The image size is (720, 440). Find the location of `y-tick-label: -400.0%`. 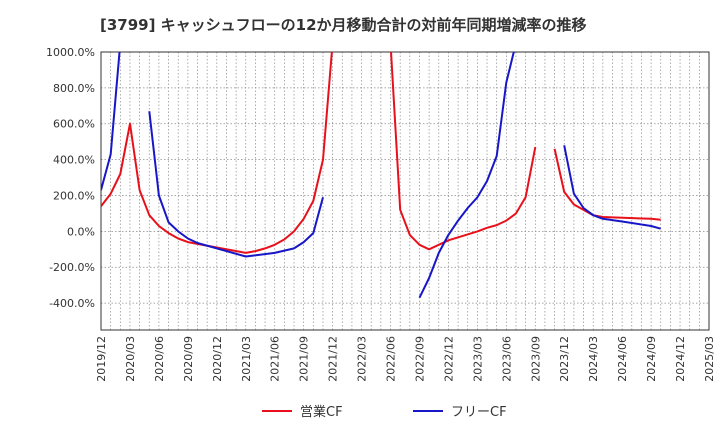

y-tick-label: -400.0% is located at coordinates (72, 303).